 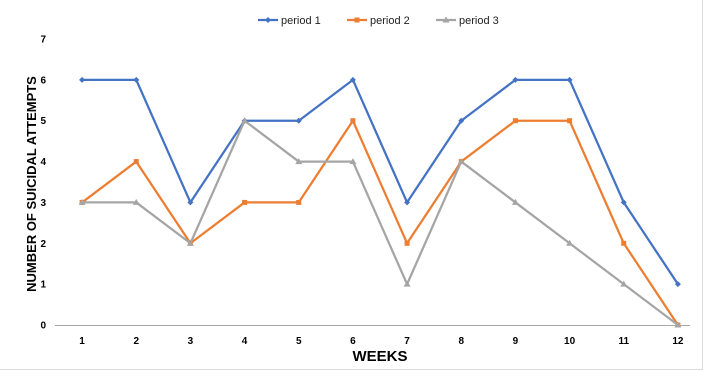 I want to click on y-tick-label: 3, so click(x=43, y=203).